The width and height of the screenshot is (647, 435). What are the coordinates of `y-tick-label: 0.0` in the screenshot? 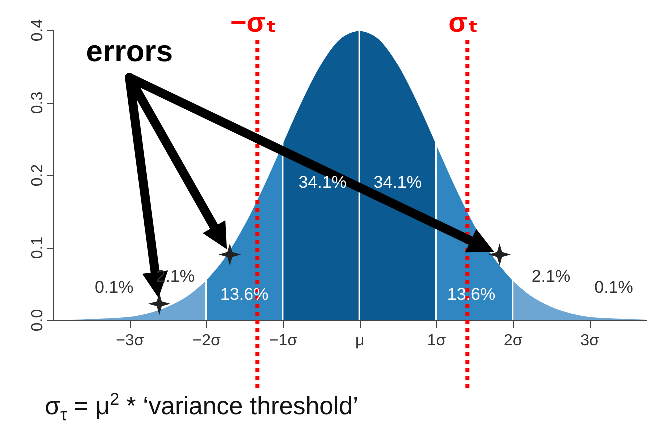 It's located at (38, 320).